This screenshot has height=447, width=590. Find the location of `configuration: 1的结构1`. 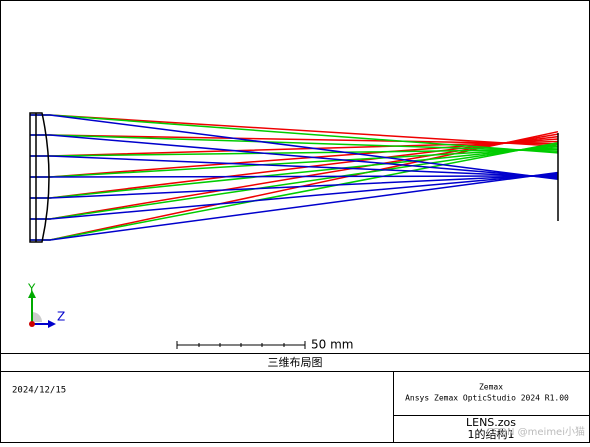

configuration: 1的结构1 is located at coordinates (491, 434).